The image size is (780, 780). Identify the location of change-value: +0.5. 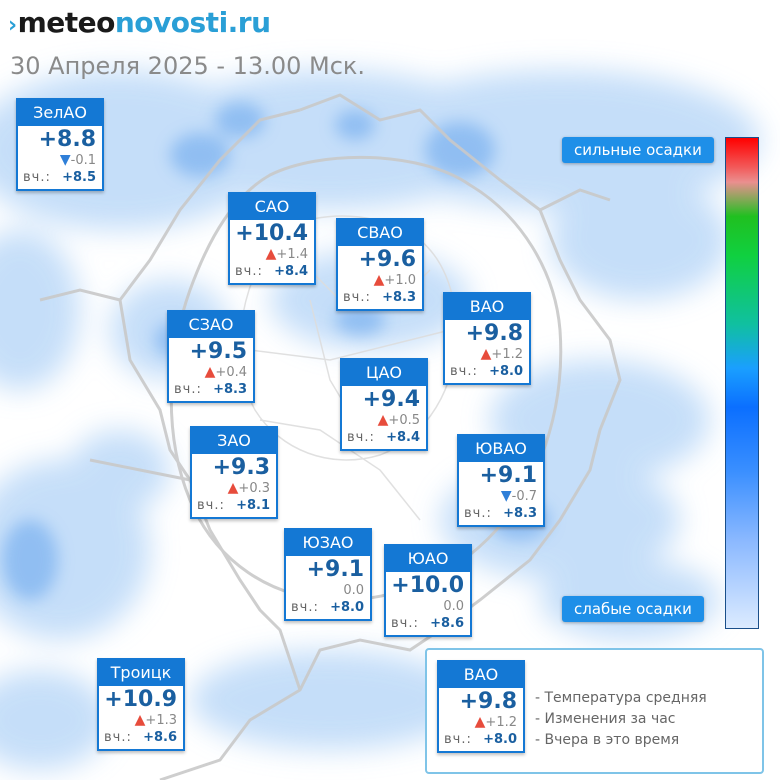
(404, 420).